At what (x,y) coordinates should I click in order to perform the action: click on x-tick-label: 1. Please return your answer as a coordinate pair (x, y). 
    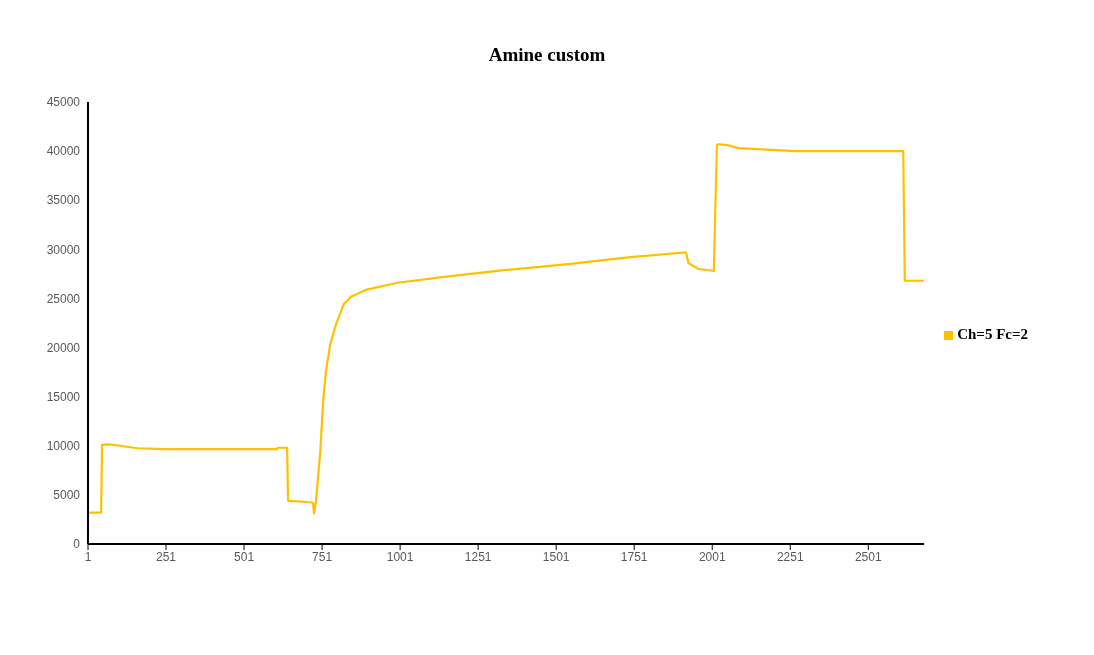
    Looking at the image, I should click on (88, 556).